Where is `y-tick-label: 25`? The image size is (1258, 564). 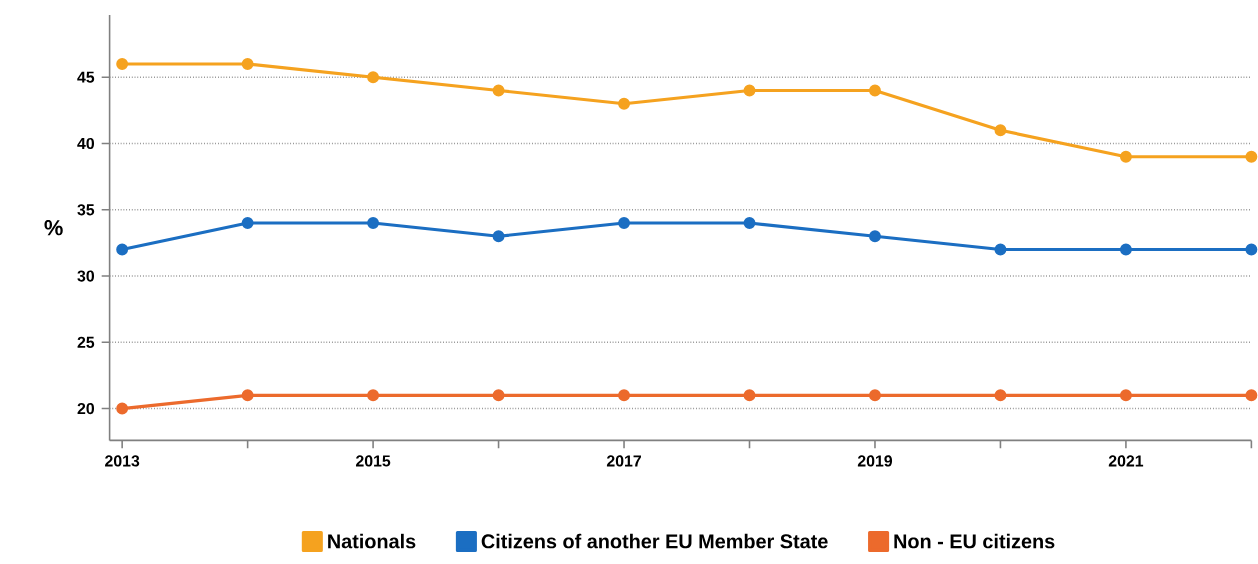 y-tick-label: 25 is located at coordinates (86, 342).